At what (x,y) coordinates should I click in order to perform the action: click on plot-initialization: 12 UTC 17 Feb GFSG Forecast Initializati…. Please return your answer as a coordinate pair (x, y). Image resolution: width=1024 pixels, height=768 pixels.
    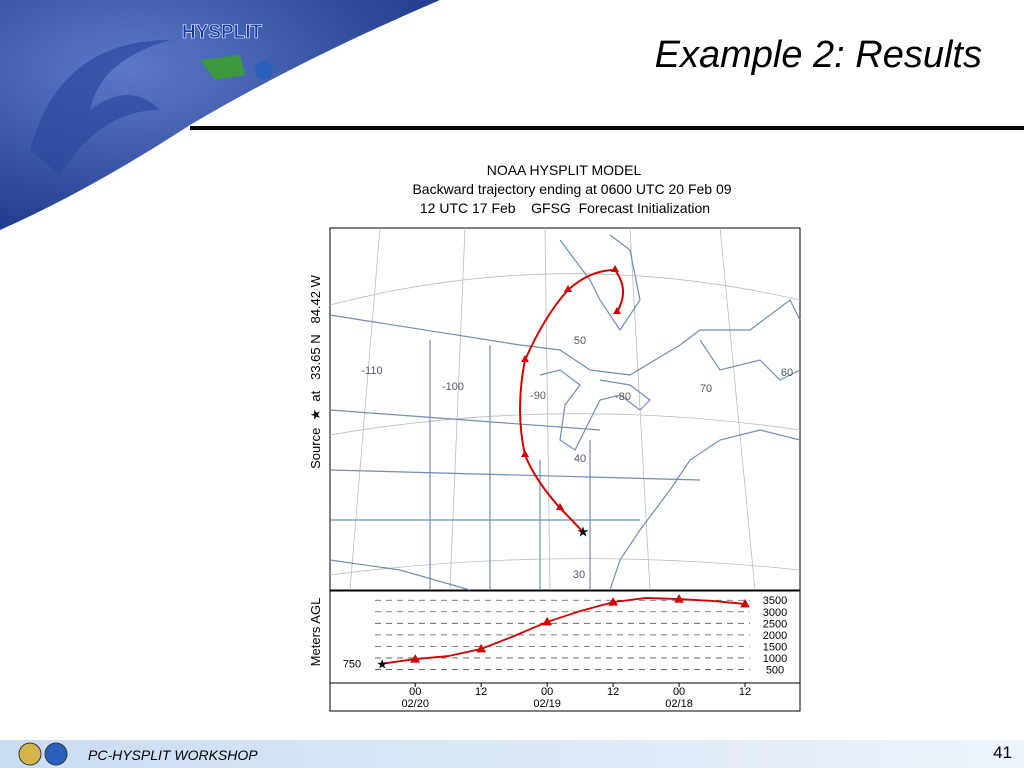
    Looking at the image, I should click on (565, 208).